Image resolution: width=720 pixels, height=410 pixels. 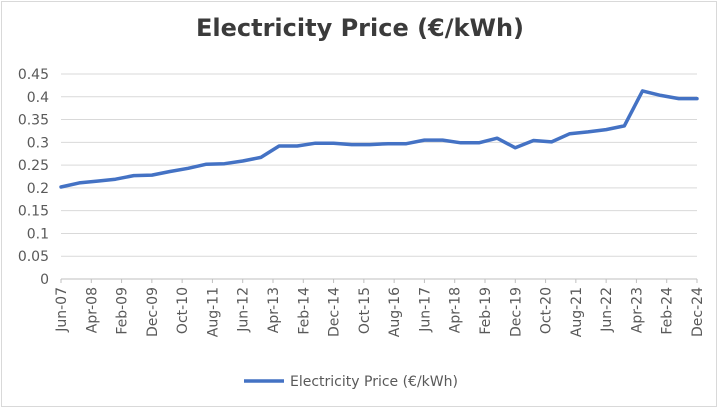 What do you see at coordinates (92, 310) in the screenshot?
I see `x-tick-label: Apr-08` at bounding box center [92, 310].